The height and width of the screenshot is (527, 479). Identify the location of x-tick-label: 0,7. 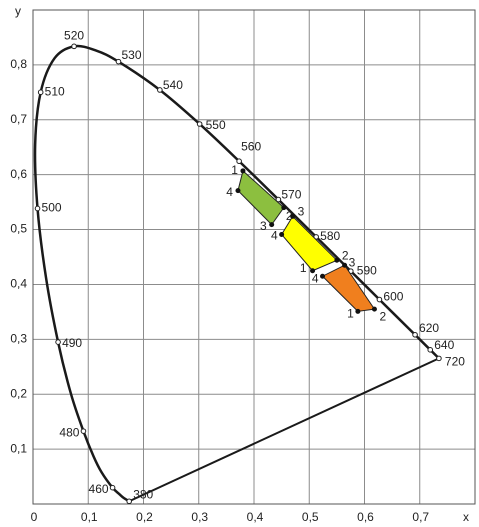
(420, 517).